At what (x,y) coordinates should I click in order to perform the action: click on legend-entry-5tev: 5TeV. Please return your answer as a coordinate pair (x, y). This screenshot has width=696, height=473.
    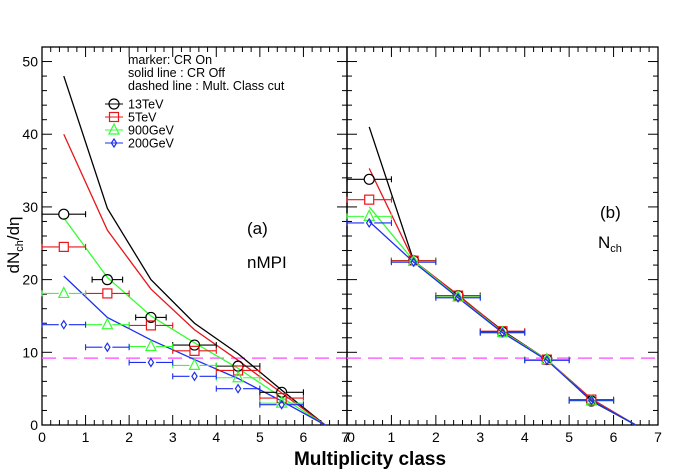
    Looking at the image, I should click on (131, 118).